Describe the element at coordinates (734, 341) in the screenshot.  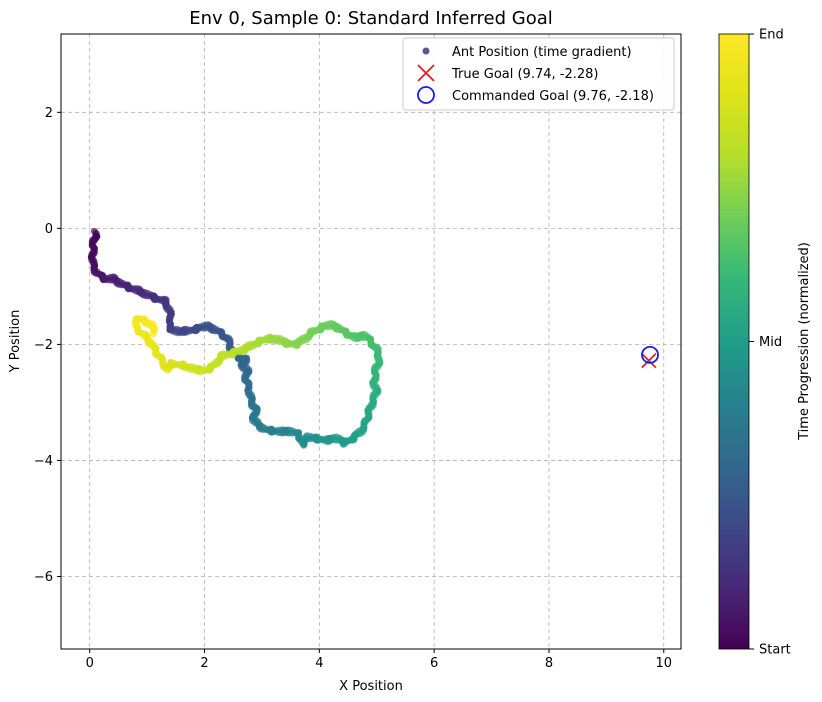
I see `colorbar-gradient` at that location.